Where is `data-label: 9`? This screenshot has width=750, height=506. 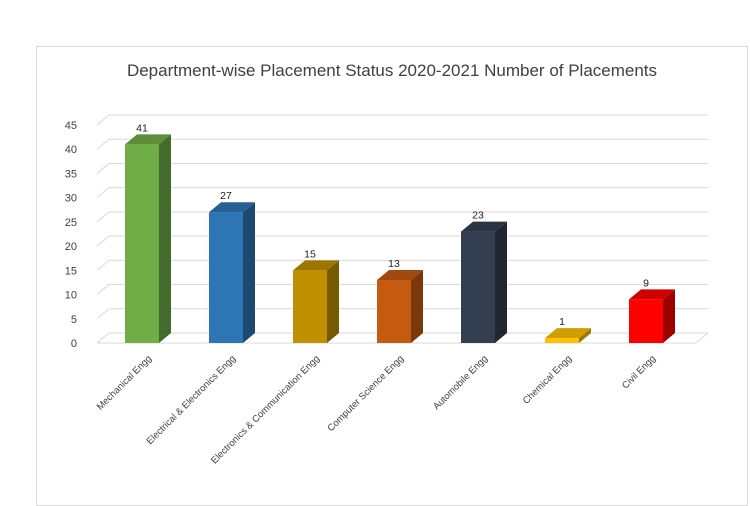 data-label: 9 is located at coordinates (646, 283).